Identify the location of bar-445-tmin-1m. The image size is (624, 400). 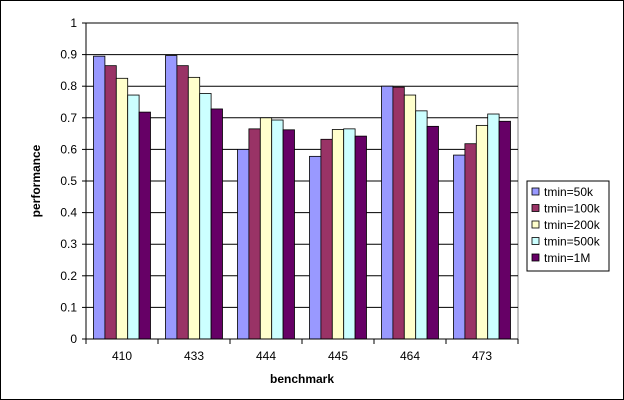
(360, 237).